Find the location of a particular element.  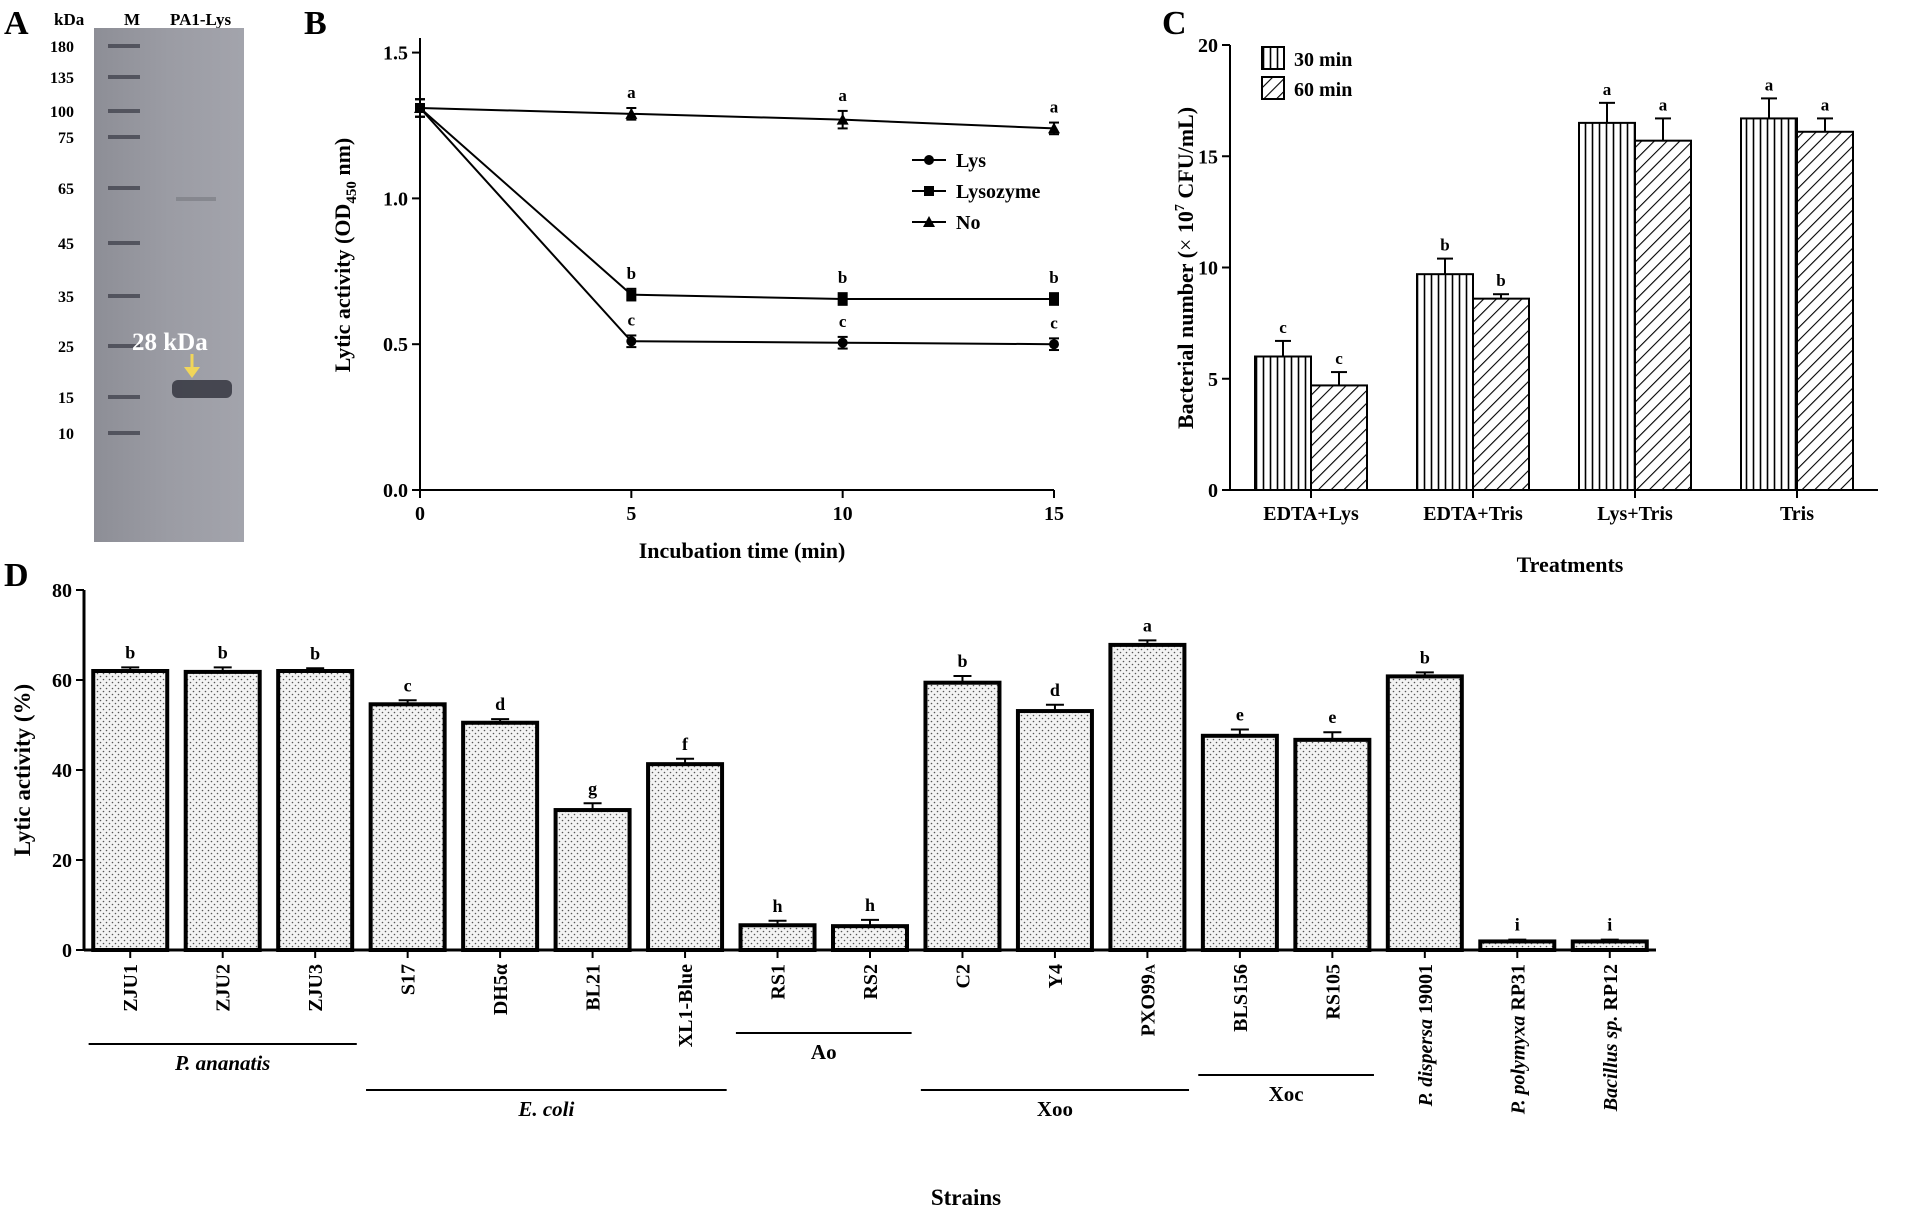

b-x-tick-label: 10 is located at coordinates (843, 514).